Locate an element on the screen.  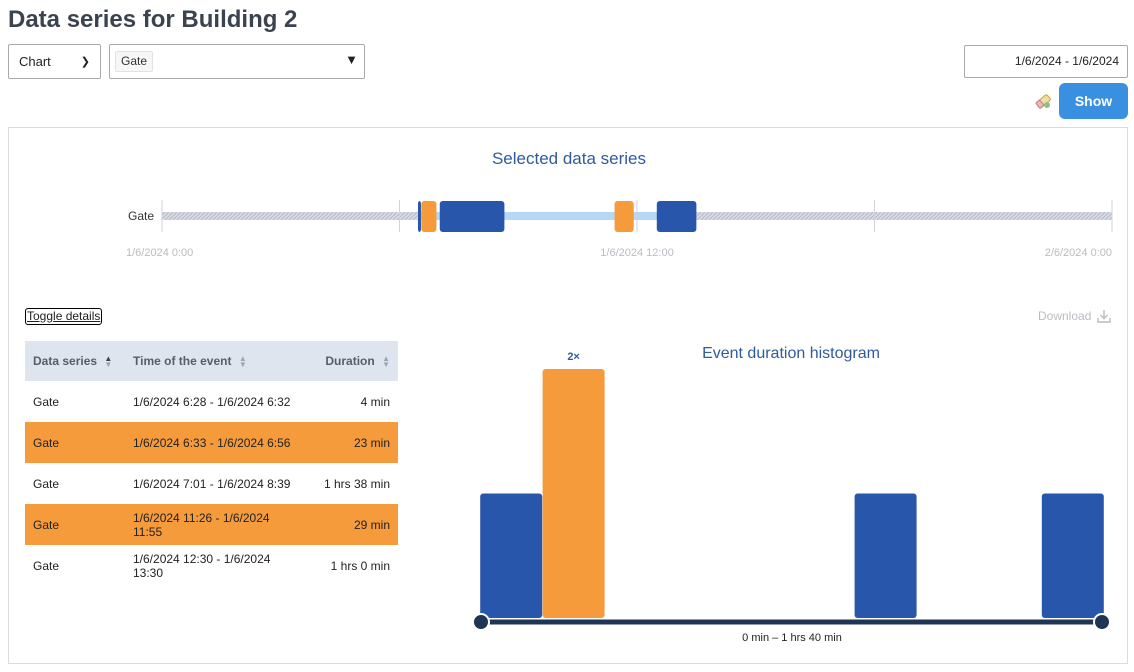
download-link: Download is located at coordinates (1075, 316).